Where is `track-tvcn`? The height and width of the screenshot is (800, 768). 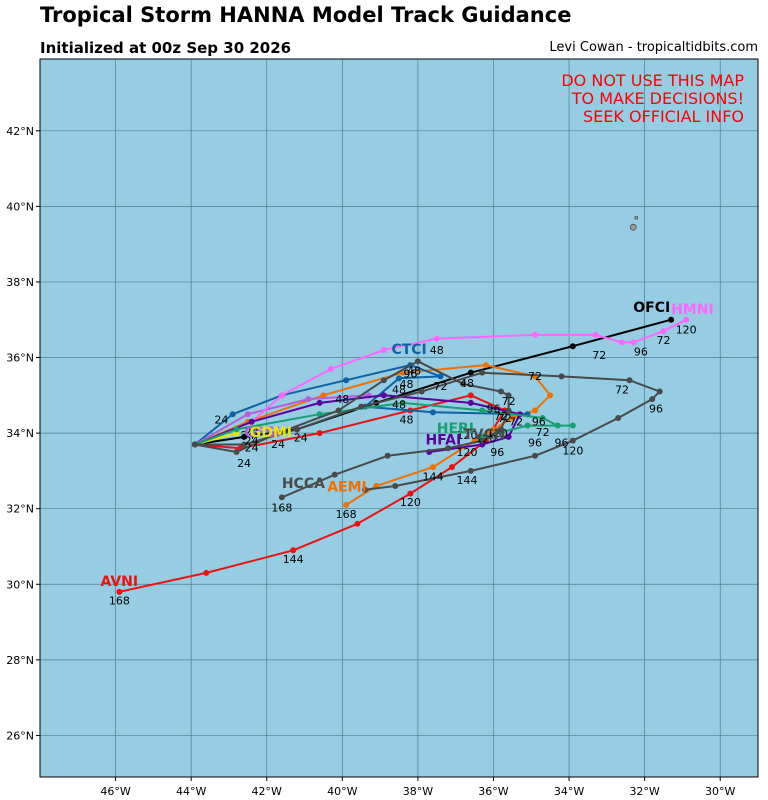
track-tvcn is located at coordinates (427, 431).